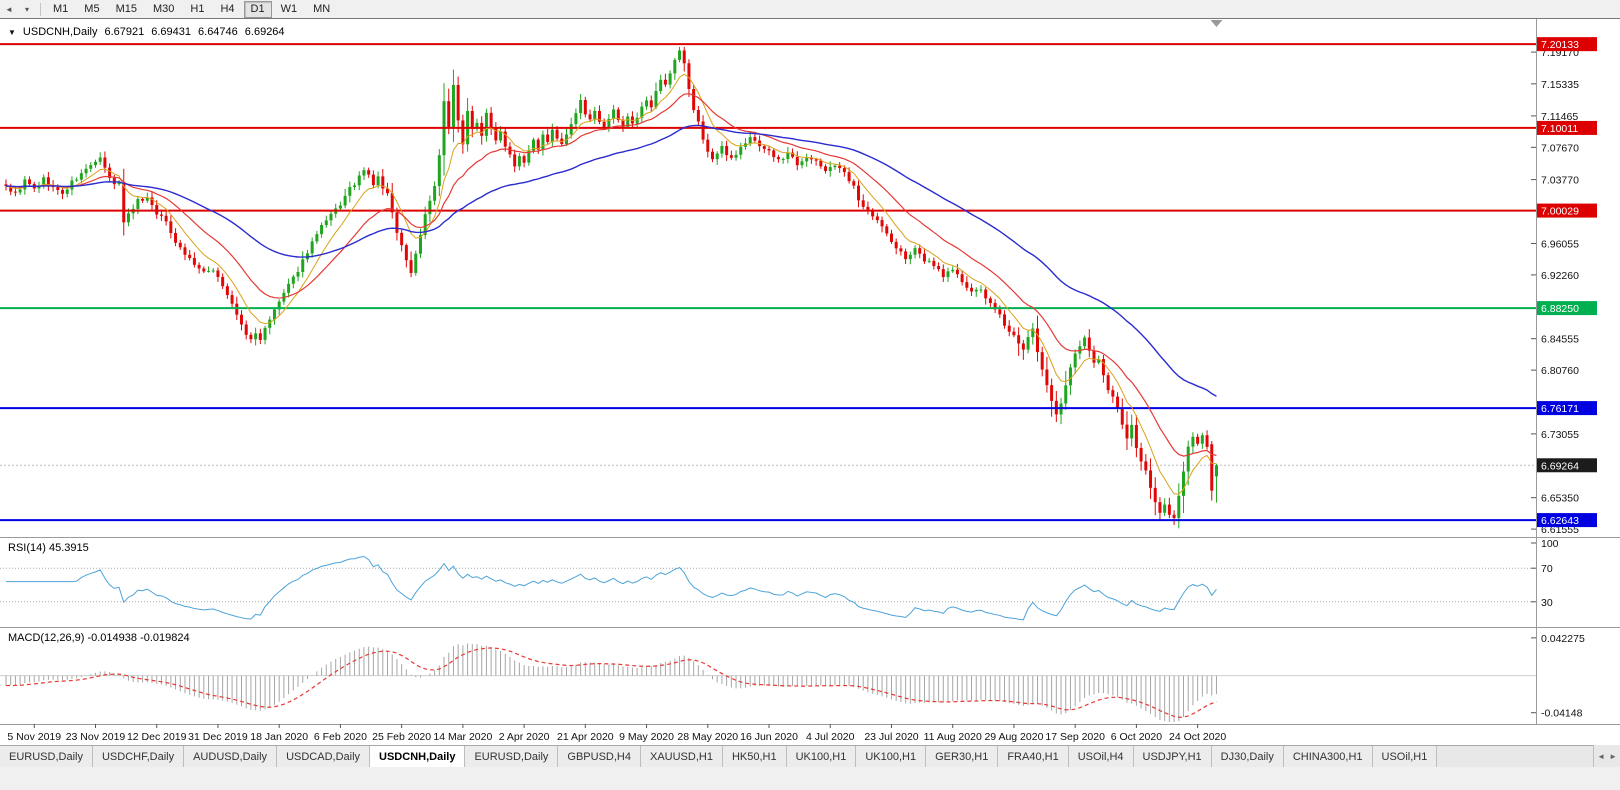 This screenshot has width=1620, height=790. I want to click on timeframe-button-w1: W1, so click(289, 9).